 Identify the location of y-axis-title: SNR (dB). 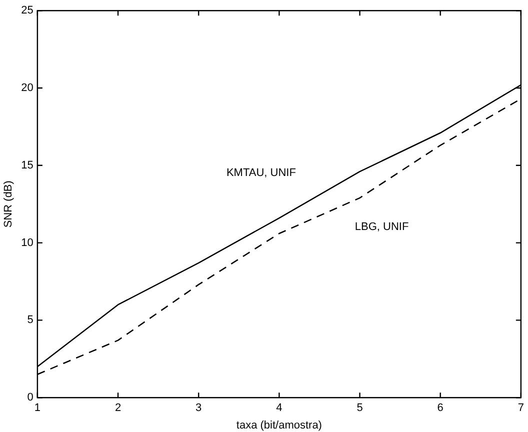
(8, 204).